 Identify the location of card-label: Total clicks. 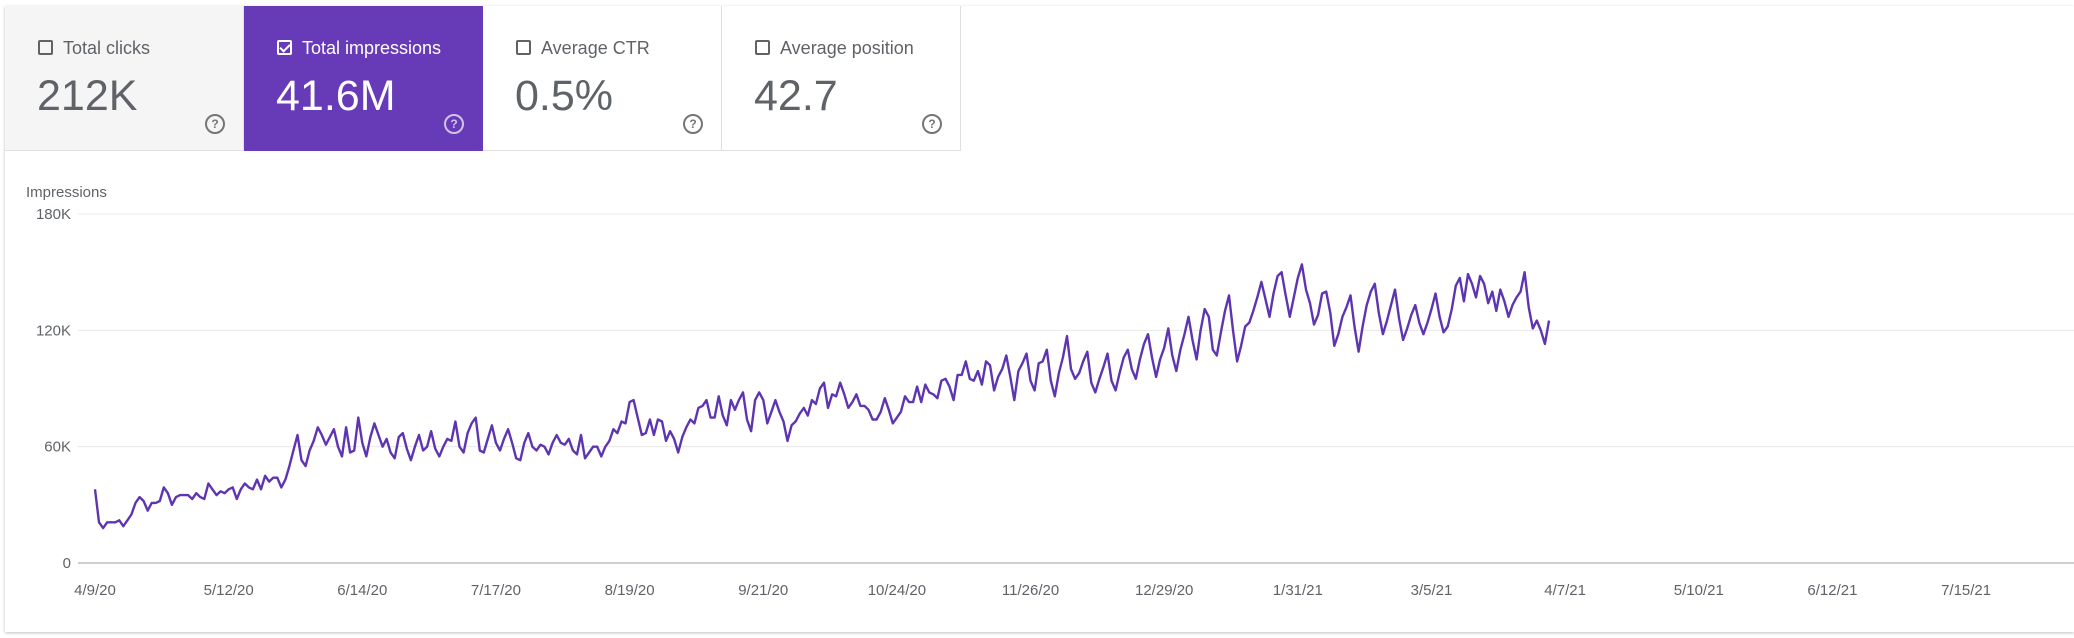
(107, 48).